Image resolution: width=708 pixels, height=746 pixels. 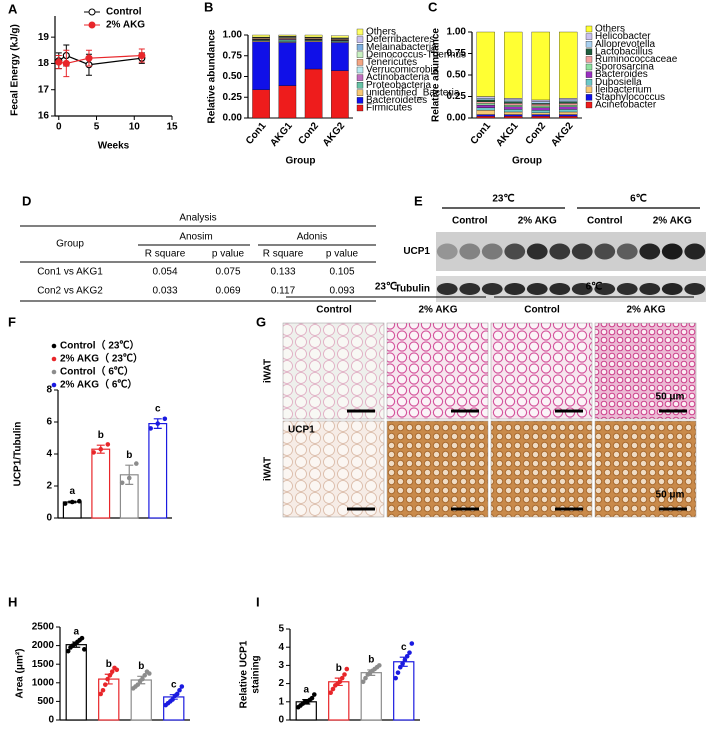 I want to click on legend-label: Control（ 23℃）, so click(x=99, y=345).